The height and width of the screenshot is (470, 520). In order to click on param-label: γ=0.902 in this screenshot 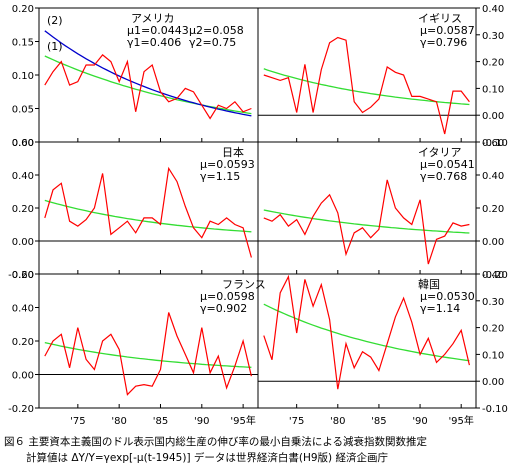, I will do `click(223, 308)`.